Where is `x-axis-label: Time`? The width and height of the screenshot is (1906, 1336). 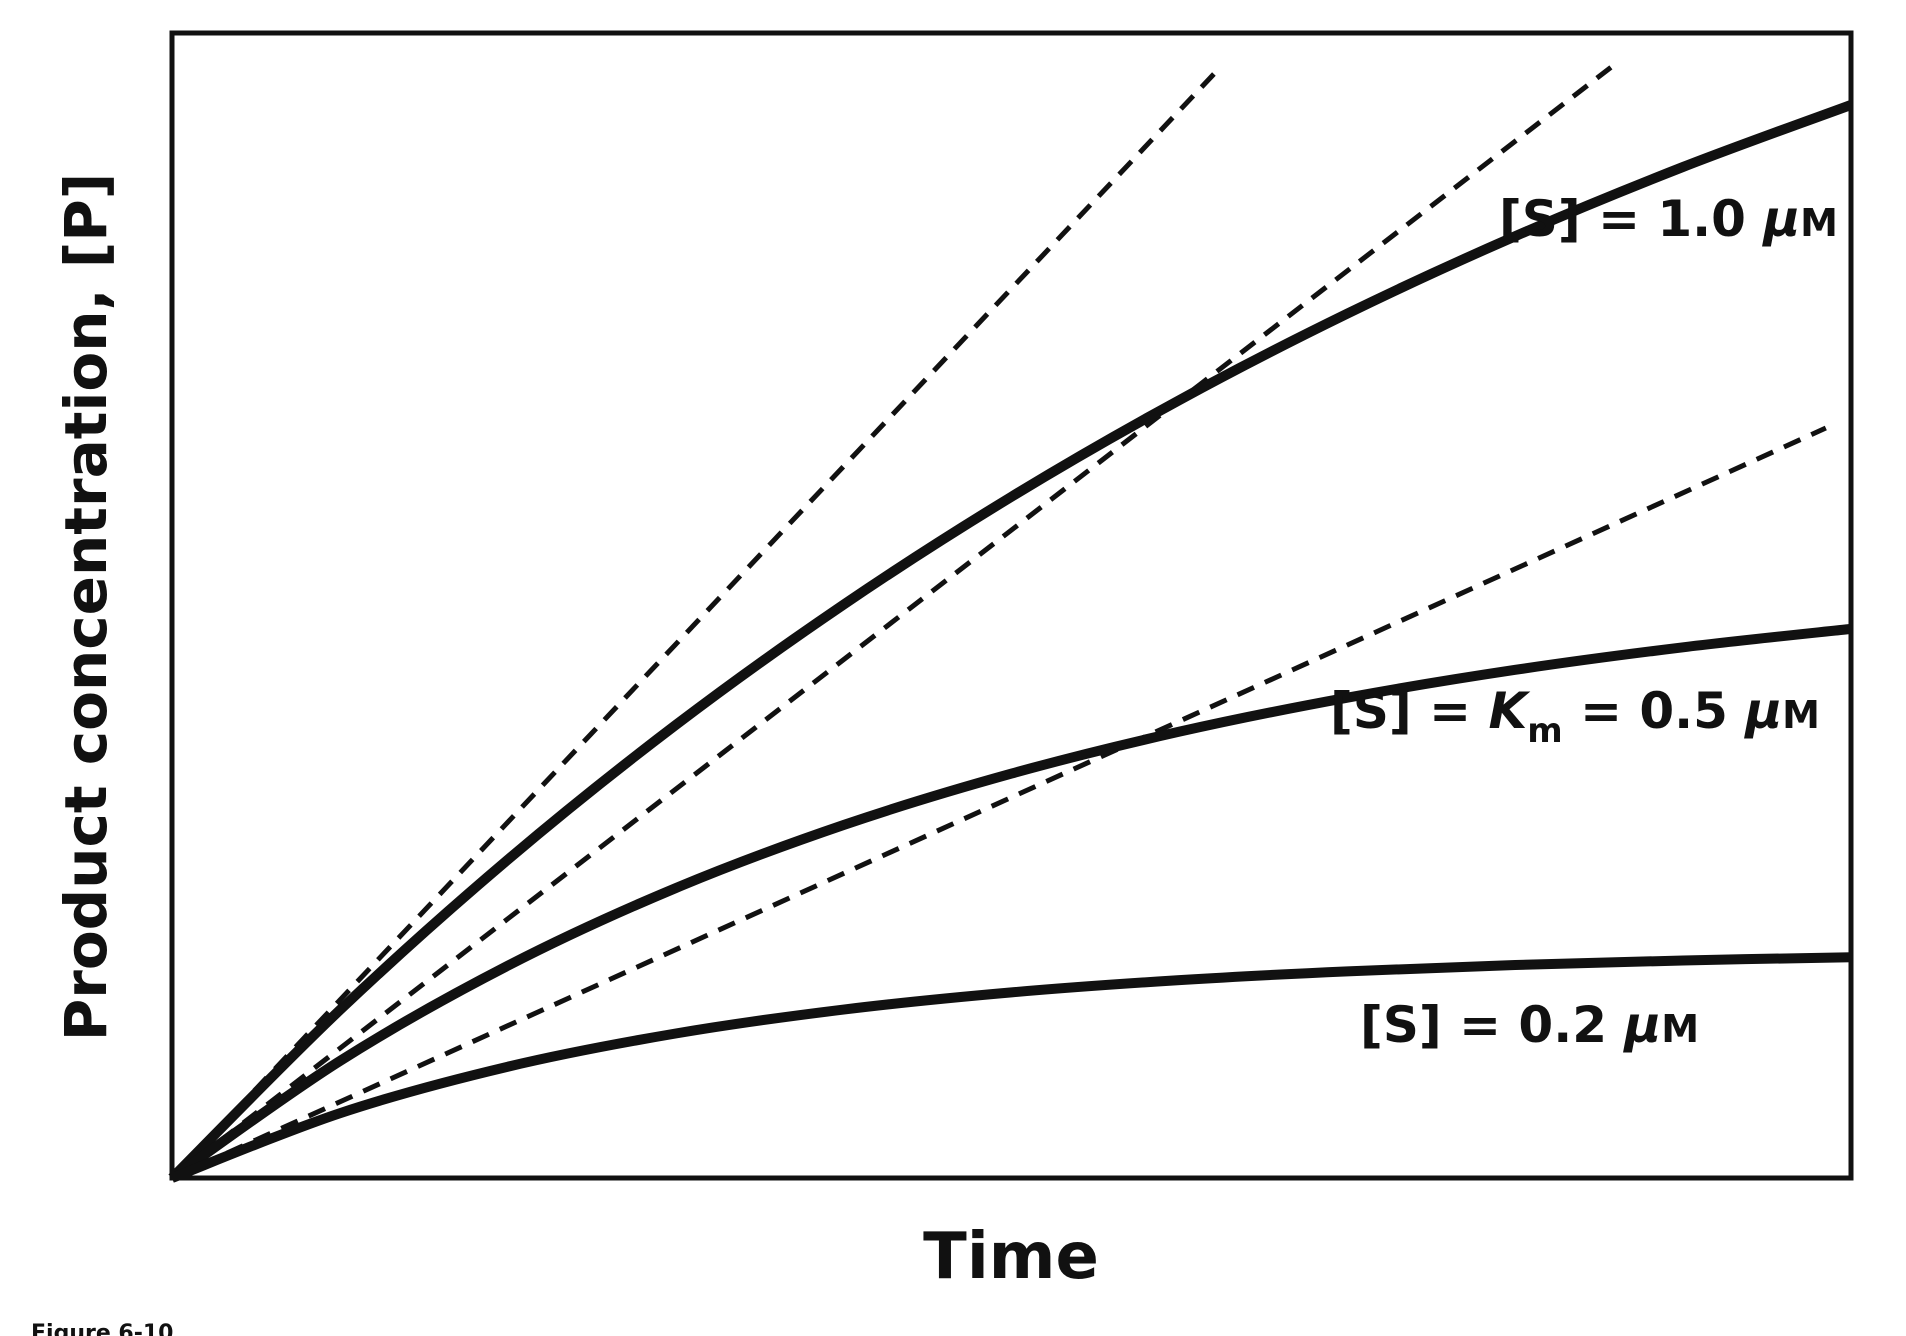
x-axis-label: Time is located at coordinates (1011, 1257).